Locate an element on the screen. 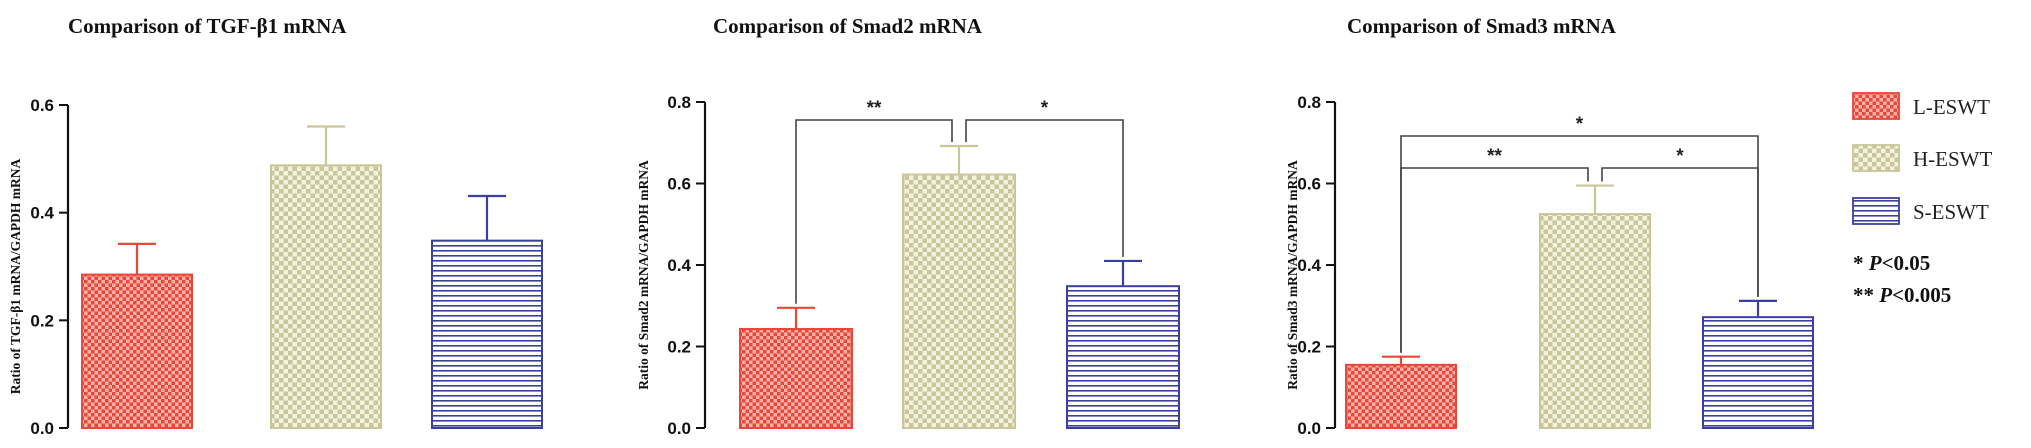  significance-note-2: ** P<0.005 is located at coordinates (1902, 295).